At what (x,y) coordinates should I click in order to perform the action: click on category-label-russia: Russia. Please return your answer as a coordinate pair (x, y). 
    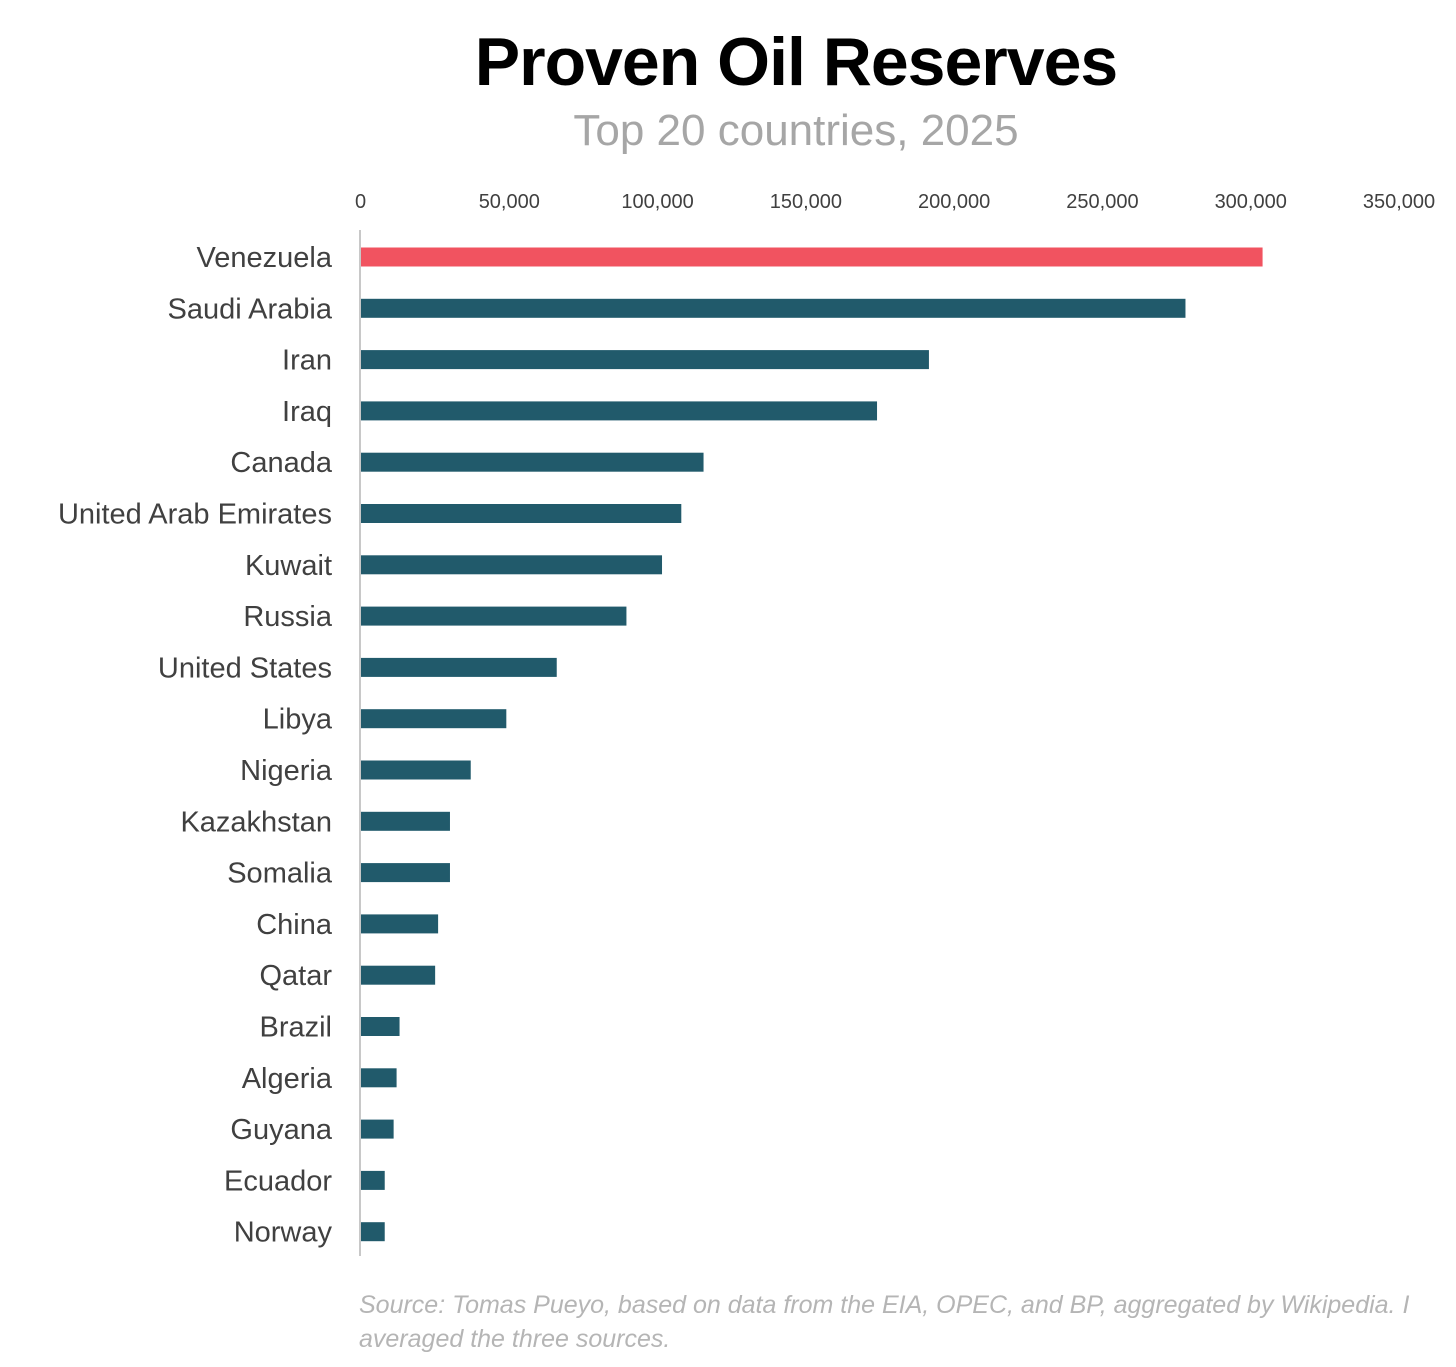
    Looking at the image, I should click on (288, 617).